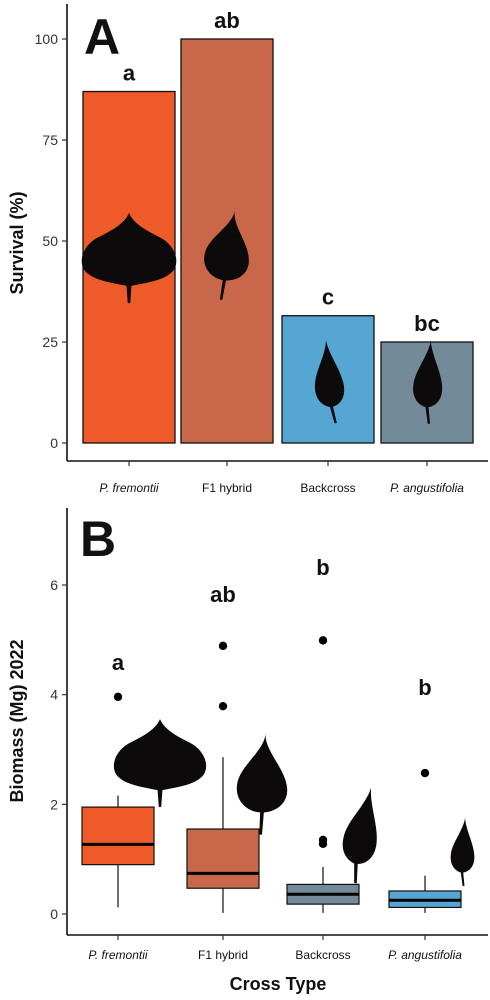 The width and height of the screenshot is (490, 1000). I want to click on panel-b-y-tick-label: 2, so click(54, 804).